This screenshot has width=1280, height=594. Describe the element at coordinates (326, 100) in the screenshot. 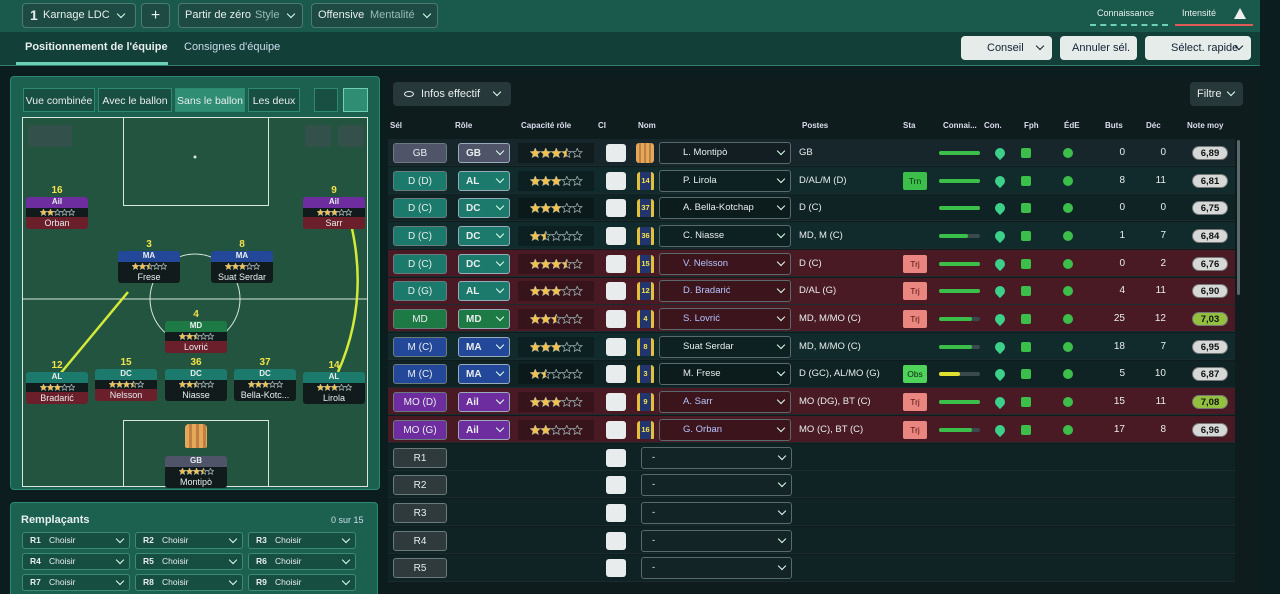

I see `view-icon-button` at that location.